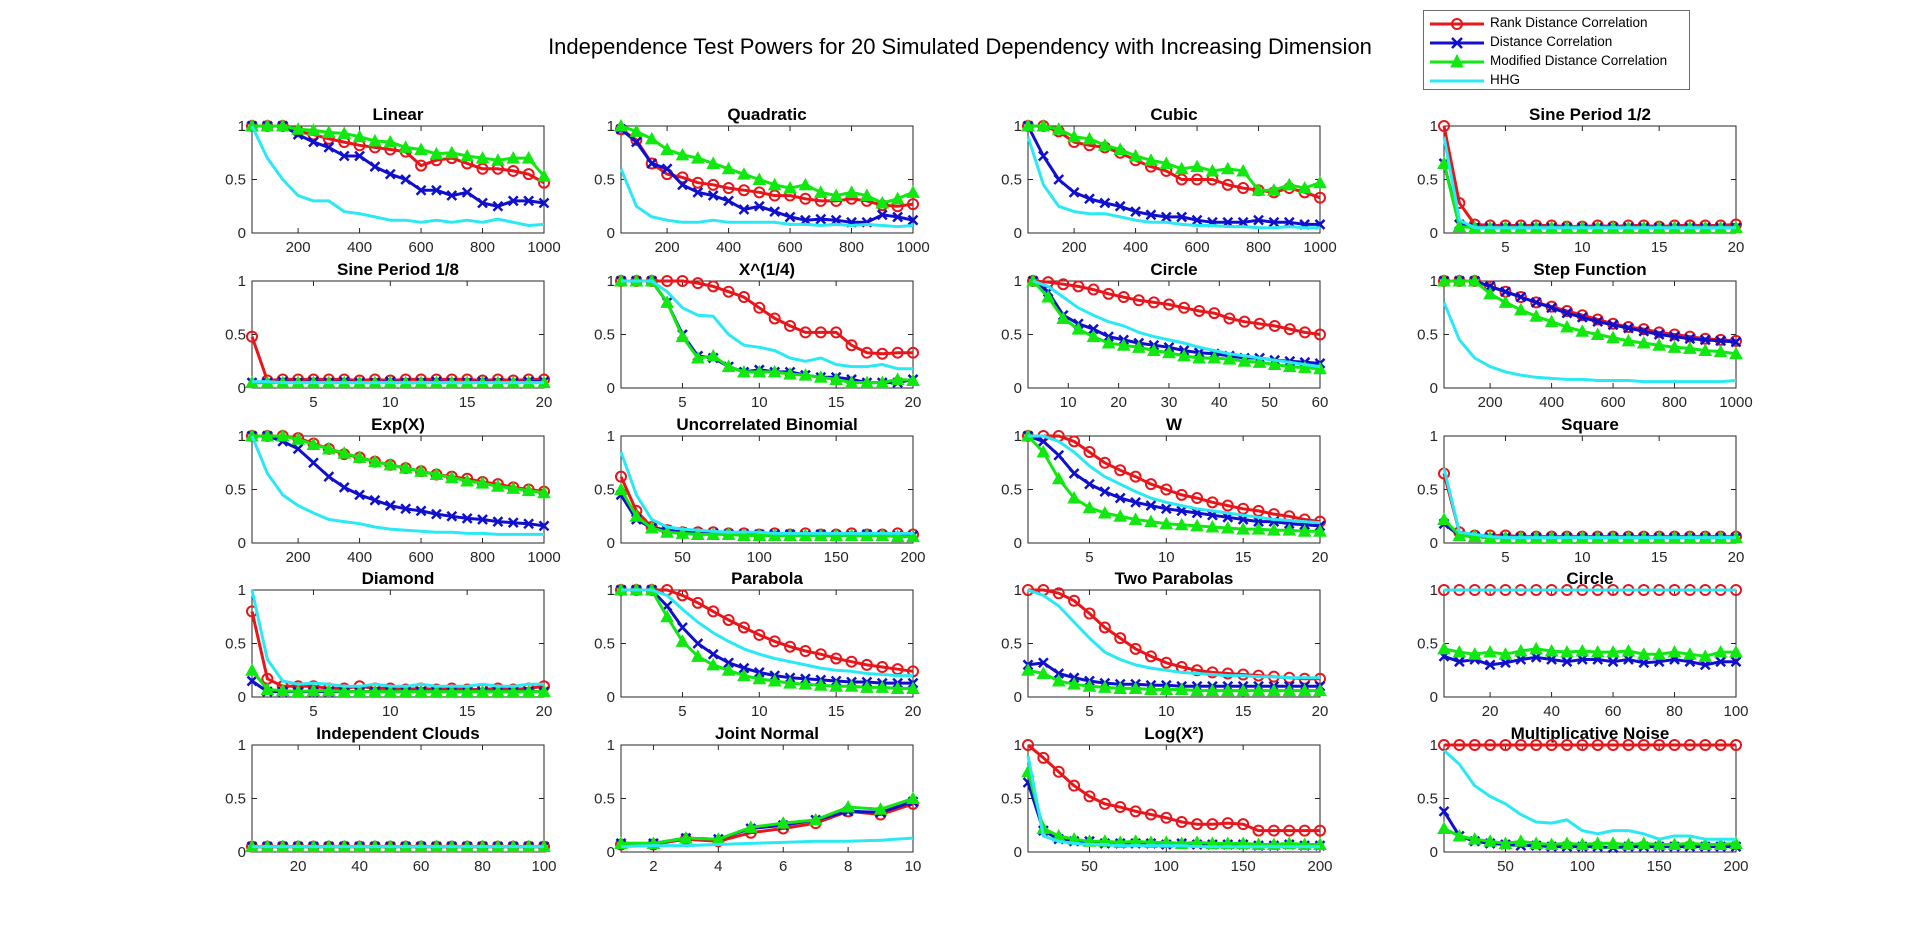 The width and height of the screenshot is (1920, 946). Describe the element at coordinates (1164, 490) in the screenshot. I see `subplot: W00.515 10 15 20` at that location.